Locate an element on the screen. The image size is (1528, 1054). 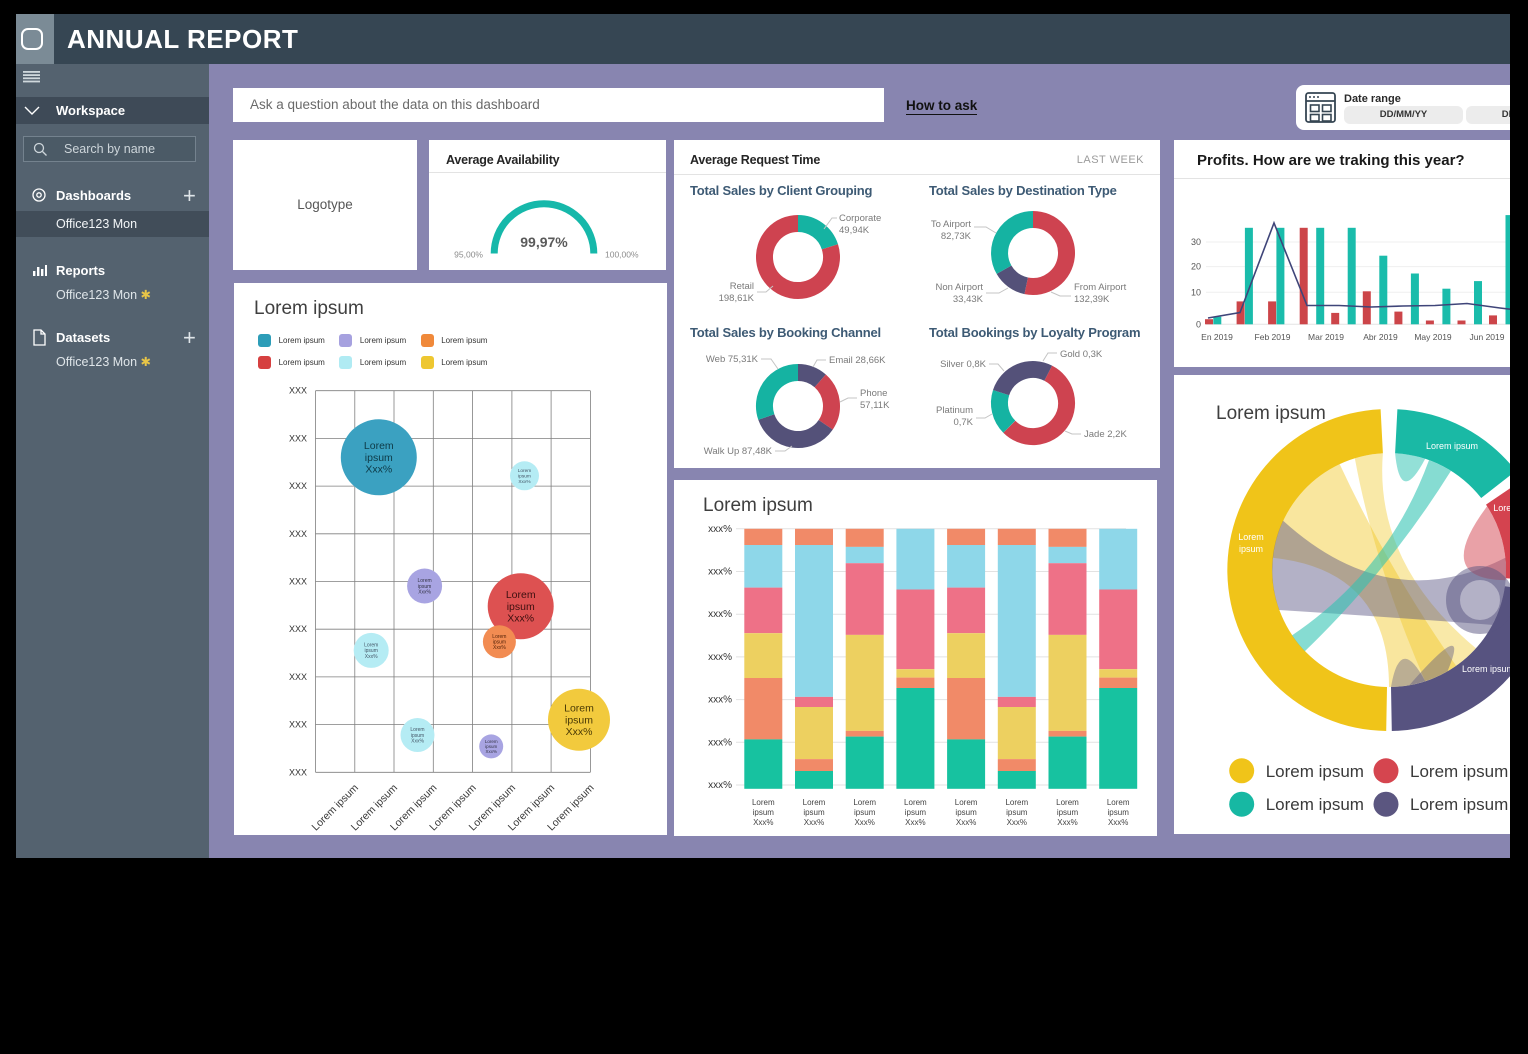
svg-text: May 2019 is located at coordinates (1433, 337).